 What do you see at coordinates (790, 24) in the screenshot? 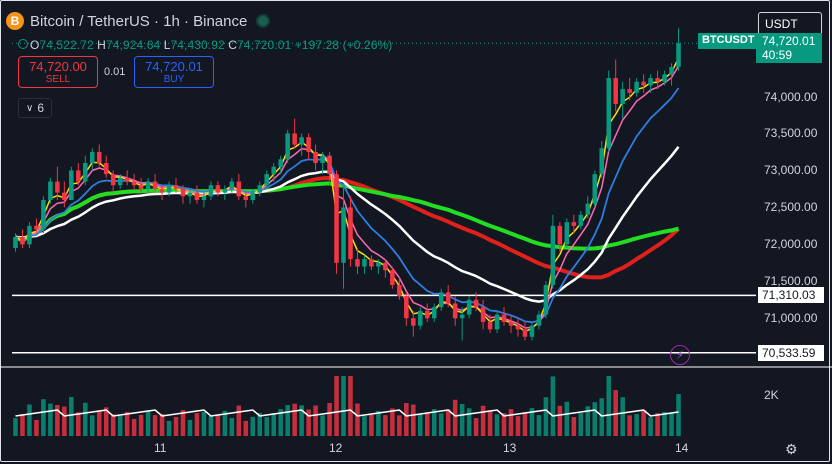
I see `currency-select: USDT` at bounding box center [790, 24].